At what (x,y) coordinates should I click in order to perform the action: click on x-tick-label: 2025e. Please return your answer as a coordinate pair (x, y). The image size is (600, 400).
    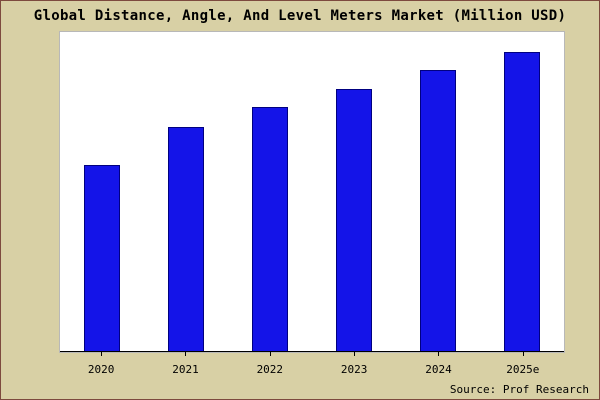
    Looking at the image, I should click on (523, 369).